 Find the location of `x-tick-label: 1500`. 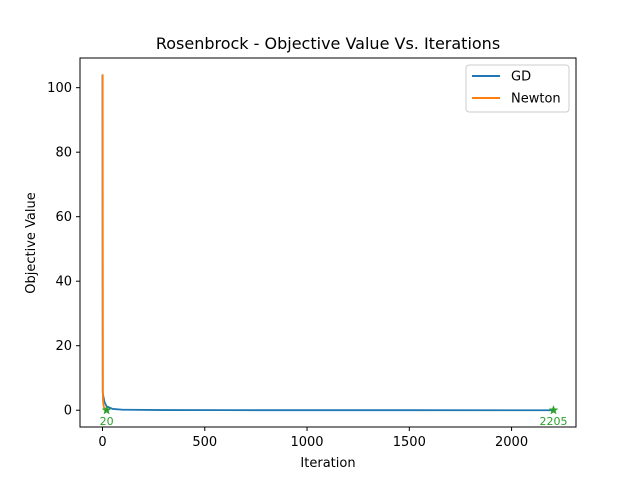

x-tick-label: 1500 is located at coordinates (409, 442).